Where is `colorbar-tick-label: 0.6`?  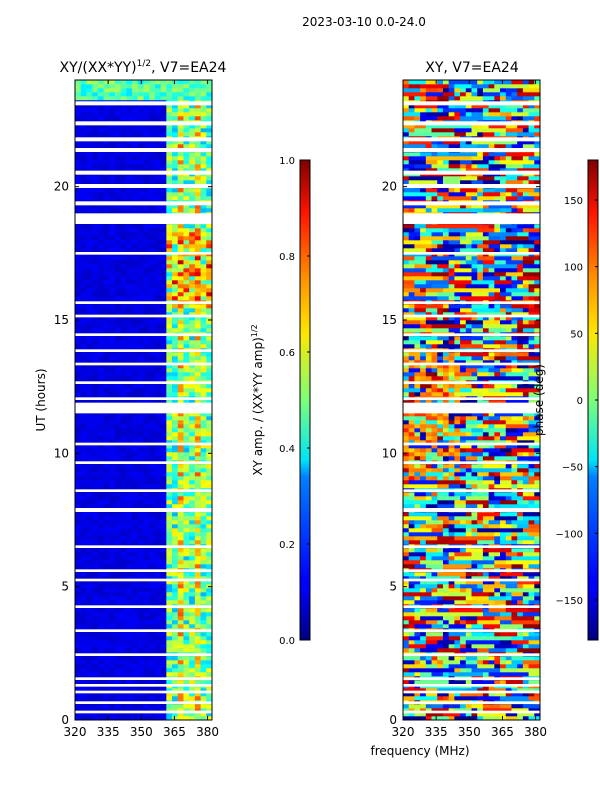 colorbar-tick-label: 0.6 is located at coordinates (287, 353).